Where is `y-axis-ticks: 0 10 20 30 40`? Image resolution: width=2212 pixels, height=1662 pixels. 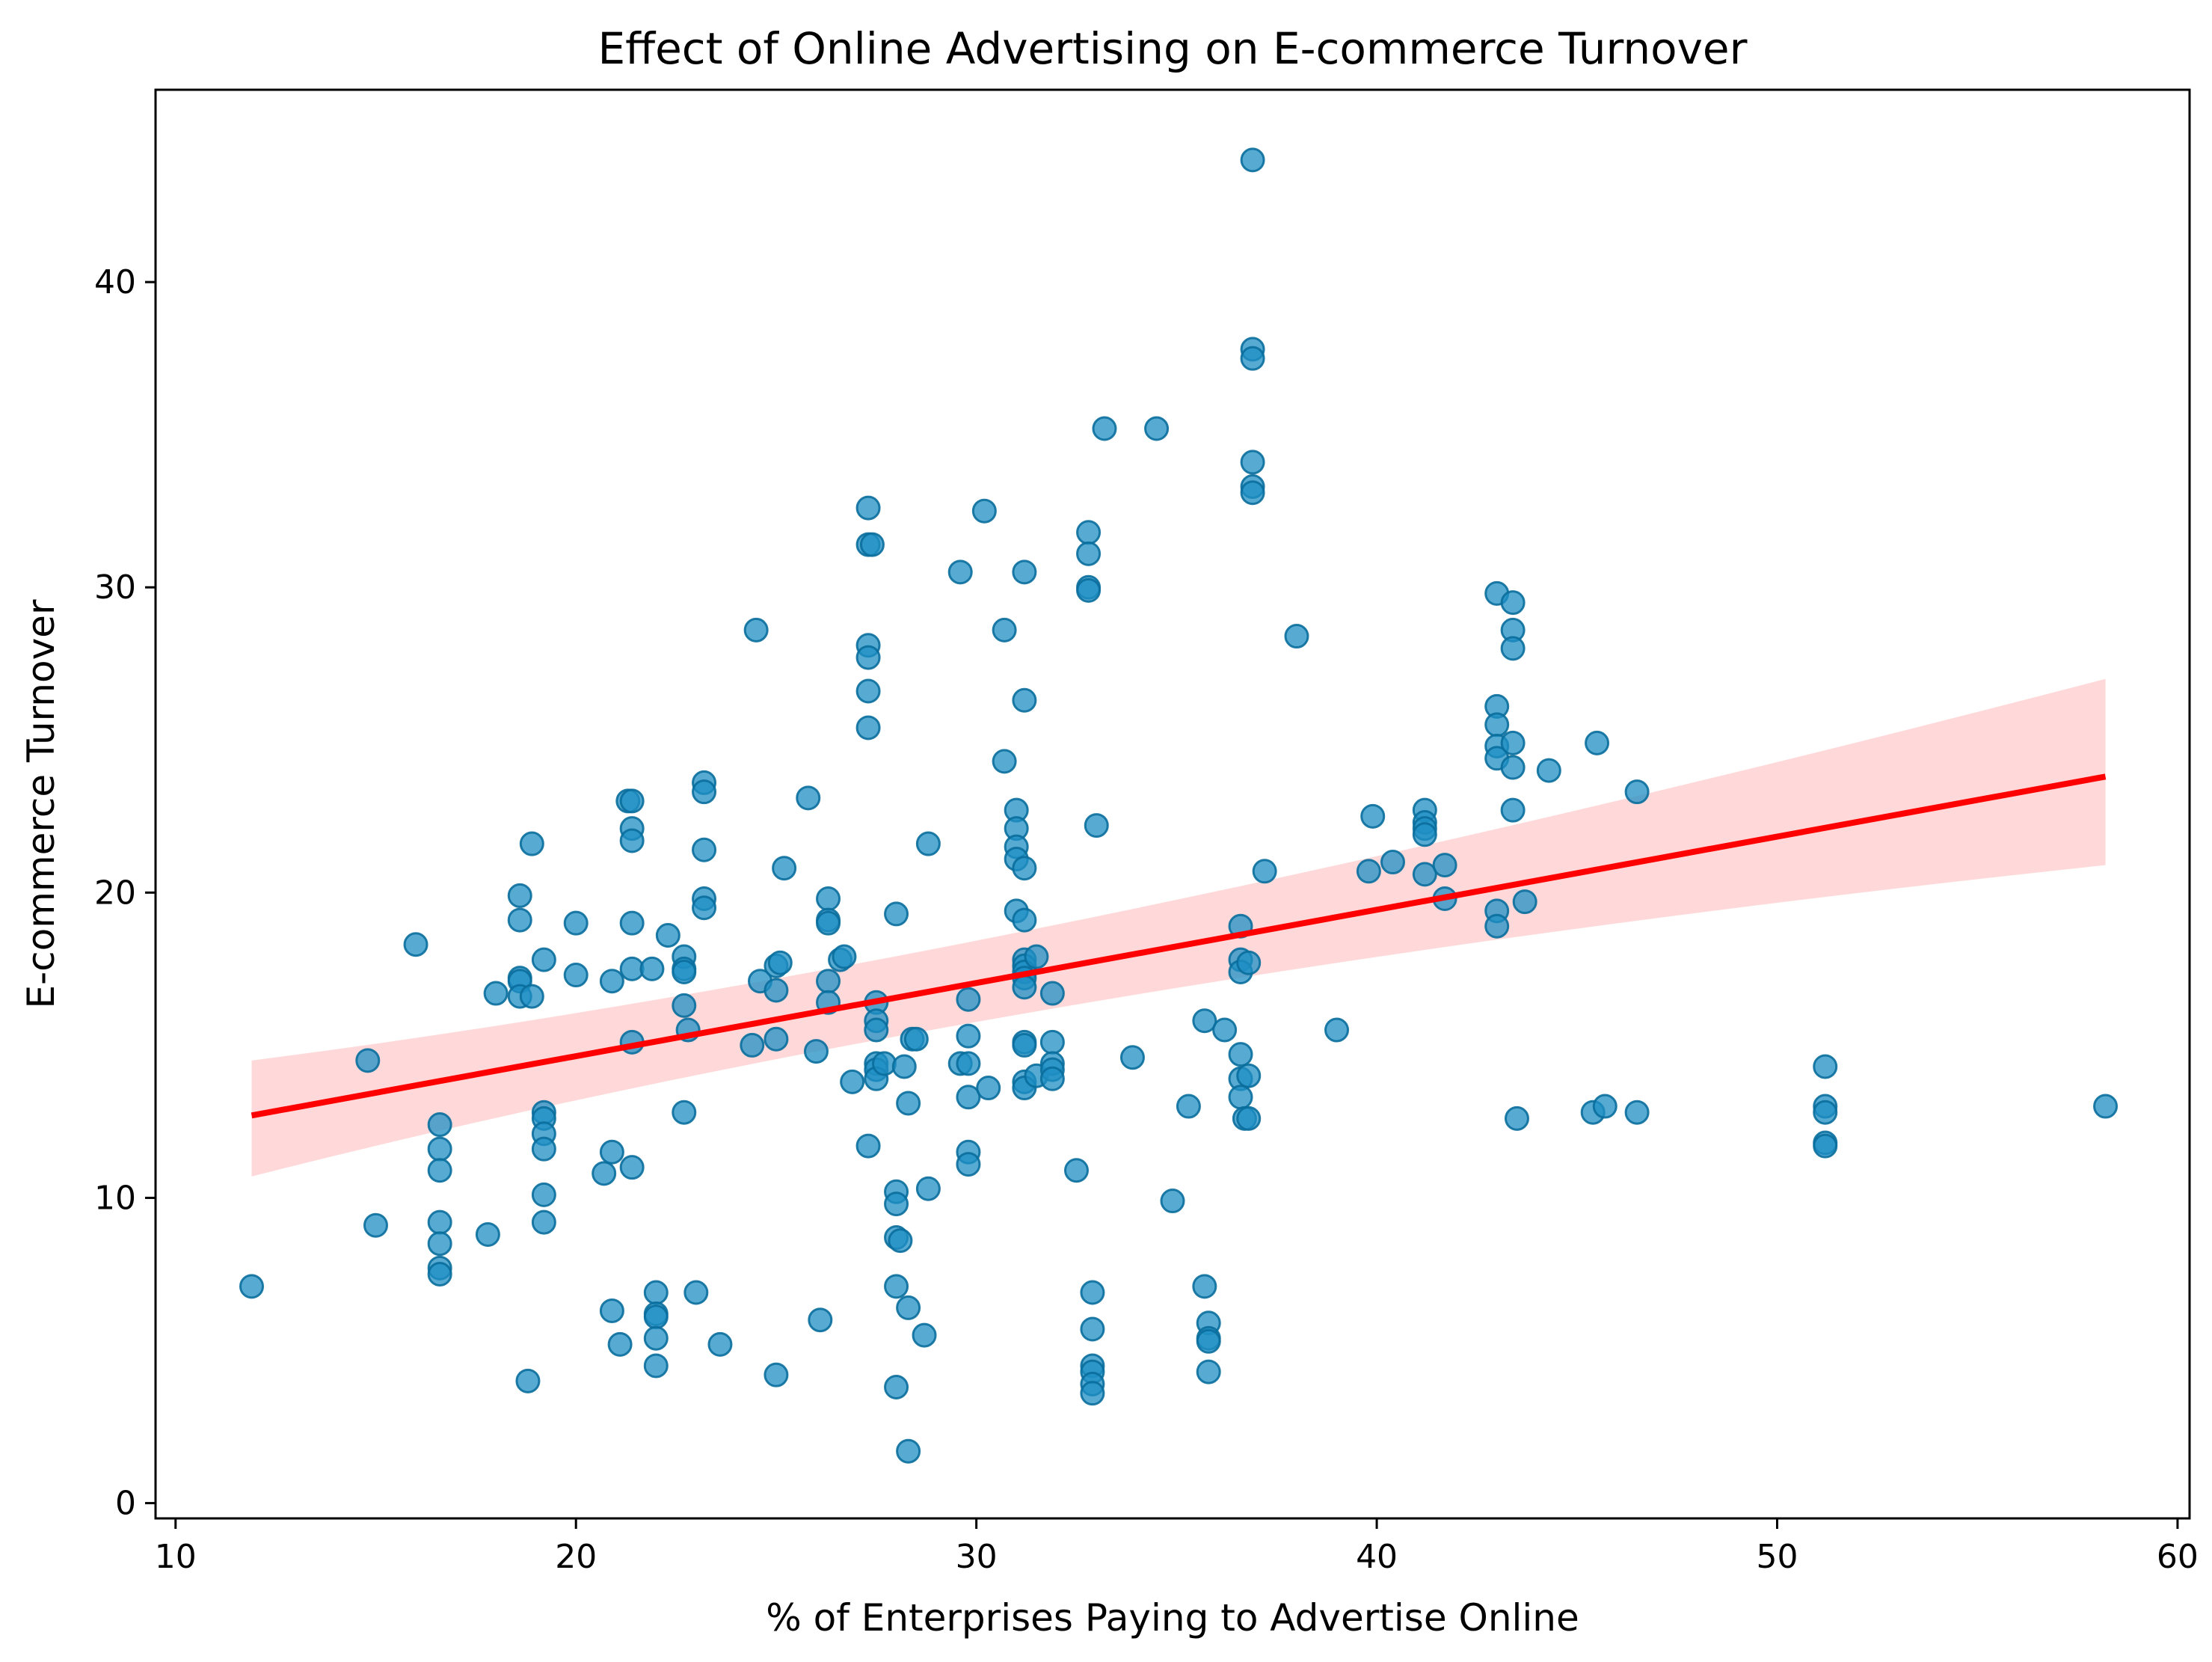 y-axis-ticks: 0 10 20 30 40 is located at coordinates (125, 893).